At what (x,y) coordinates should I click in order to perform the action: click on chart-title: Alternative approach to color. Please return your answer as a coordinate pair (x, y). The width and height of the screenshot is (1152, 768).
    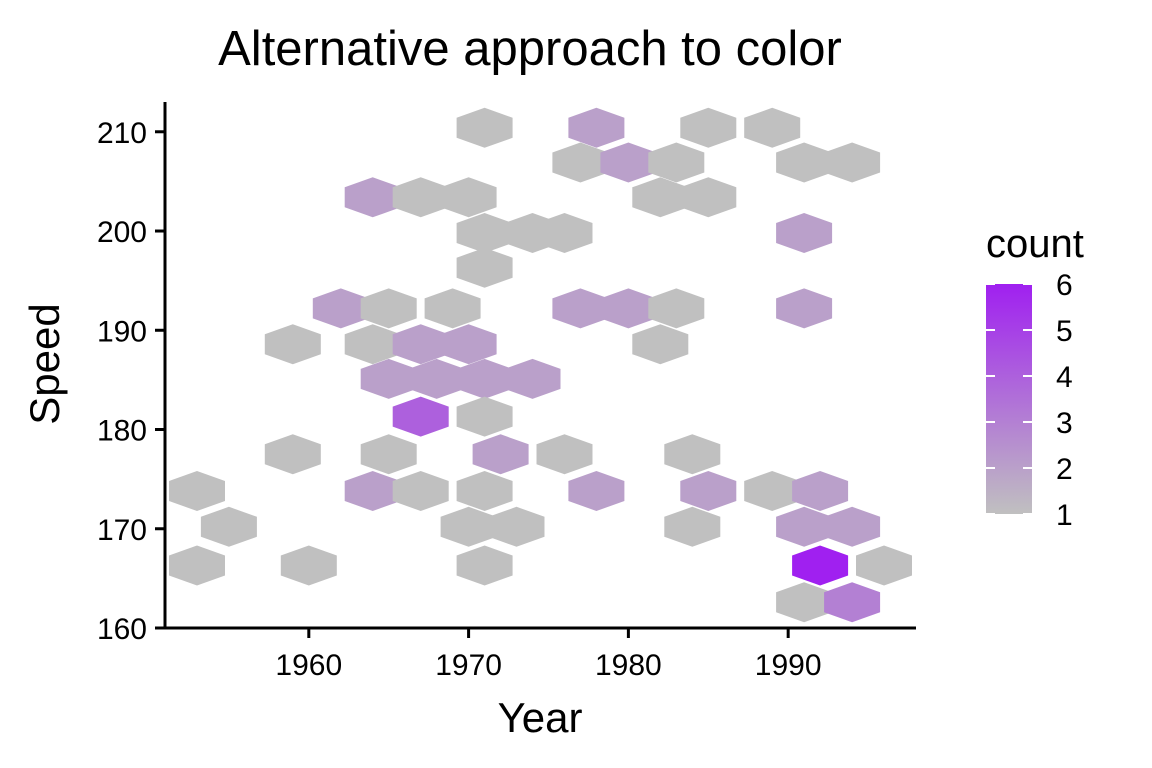
    Looking at the image, I should click on (530, 49).